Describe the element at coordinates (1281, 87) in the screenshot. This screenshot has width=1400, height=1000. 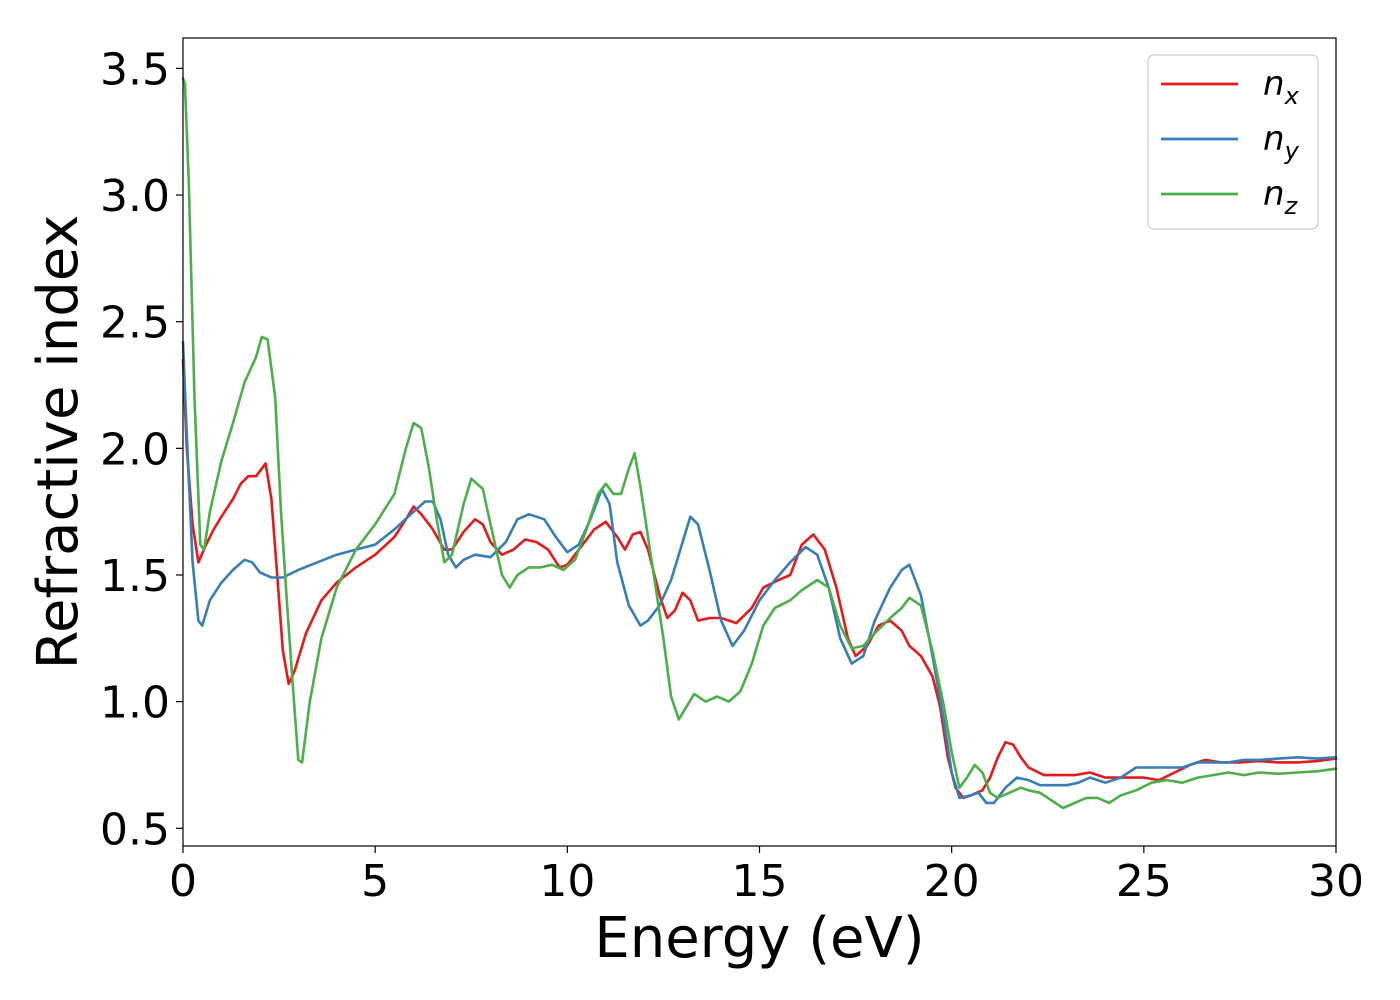
I see `legend-label-n-x: nx` at that location.